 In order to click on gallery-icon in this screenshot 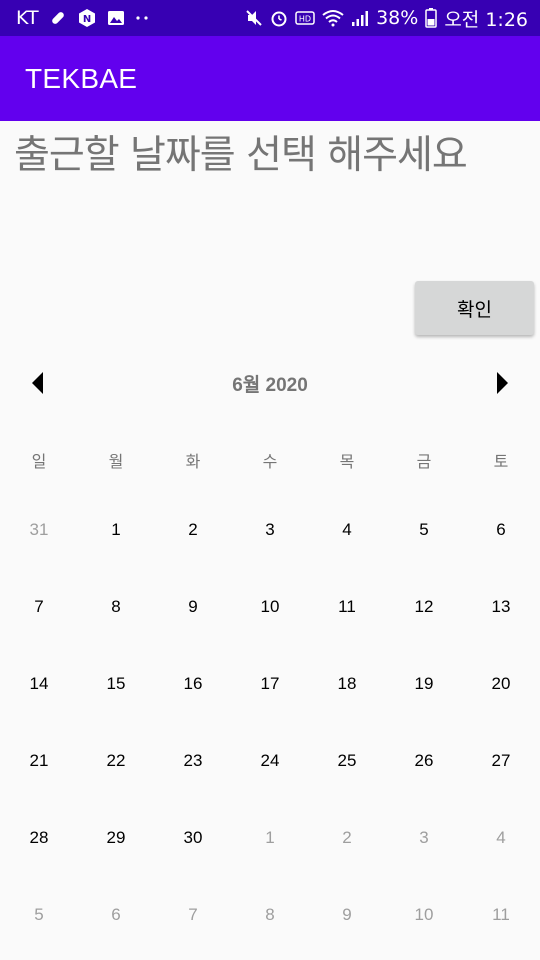, I will do `click(116, 18)`.